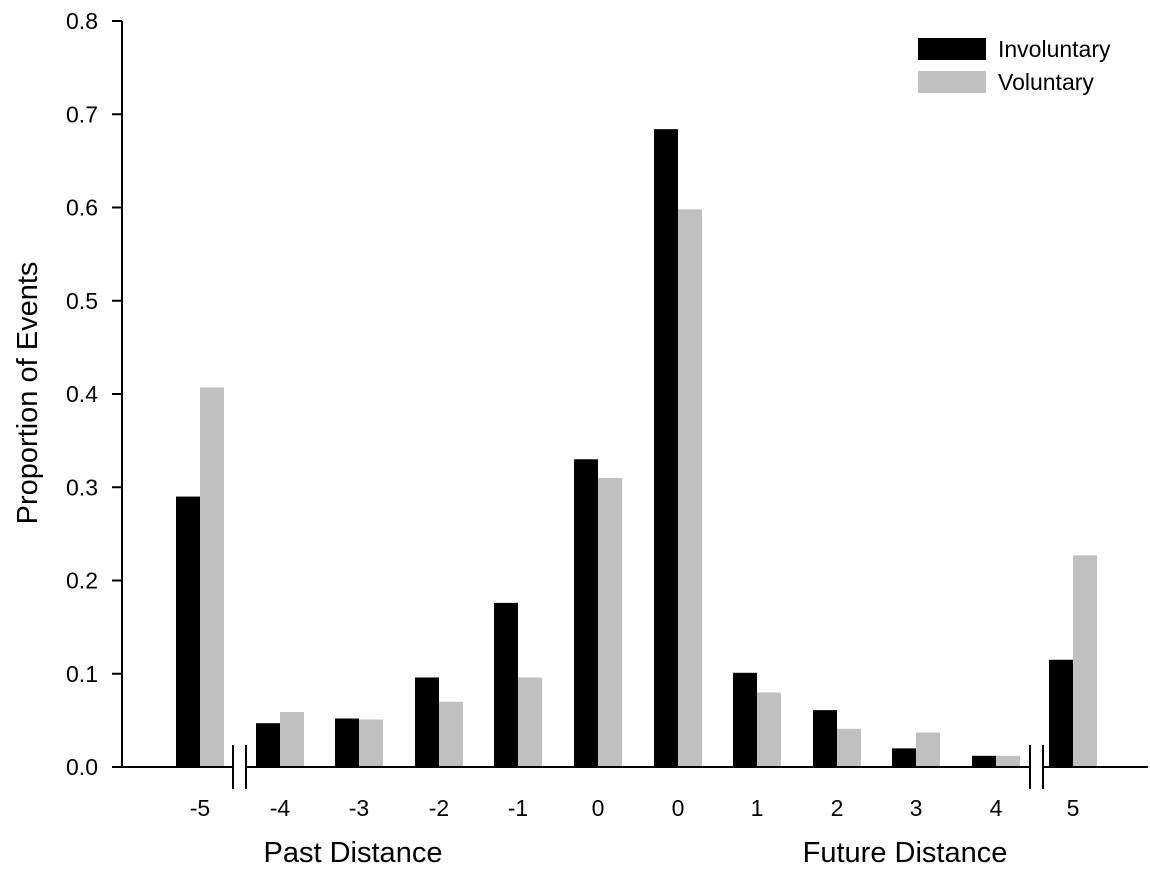  I want to click on y-axis-title: Proportion of Events, so click(28, 393).